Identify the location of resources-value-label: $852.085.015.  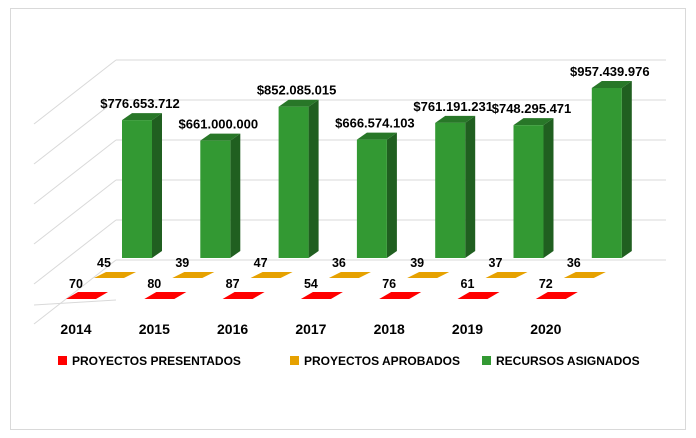
(297, 90).